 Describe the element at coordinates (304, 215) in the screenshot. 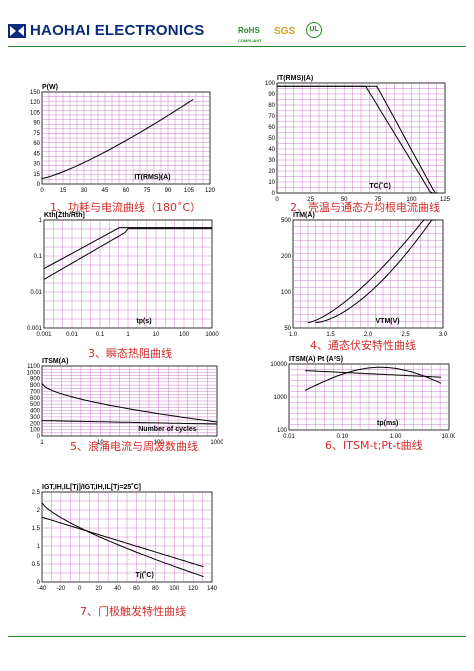

I see `y-axis-label: ITM(A)` at that location.